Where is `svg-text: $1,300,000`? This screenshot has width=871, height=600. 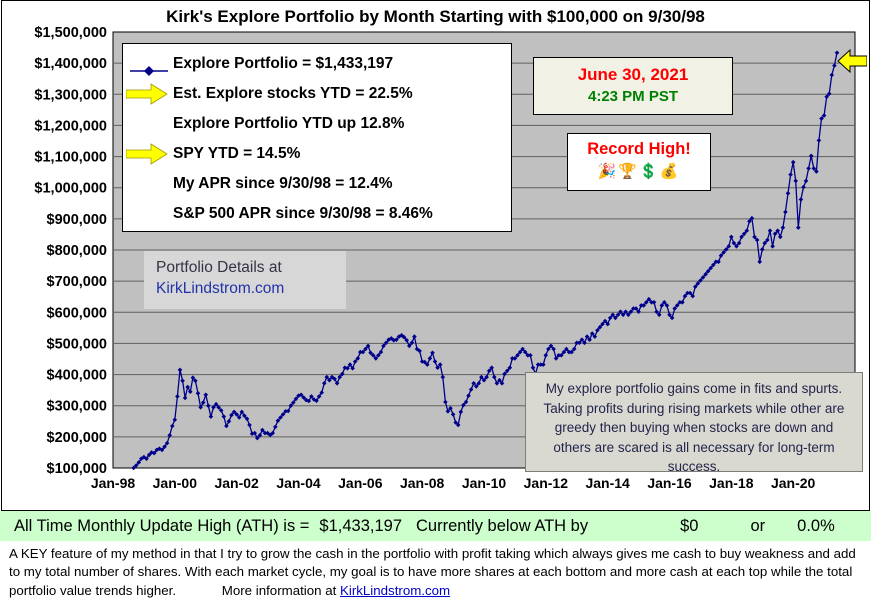 svg-text: $1,300,000 is located at coordinates (70, 95).